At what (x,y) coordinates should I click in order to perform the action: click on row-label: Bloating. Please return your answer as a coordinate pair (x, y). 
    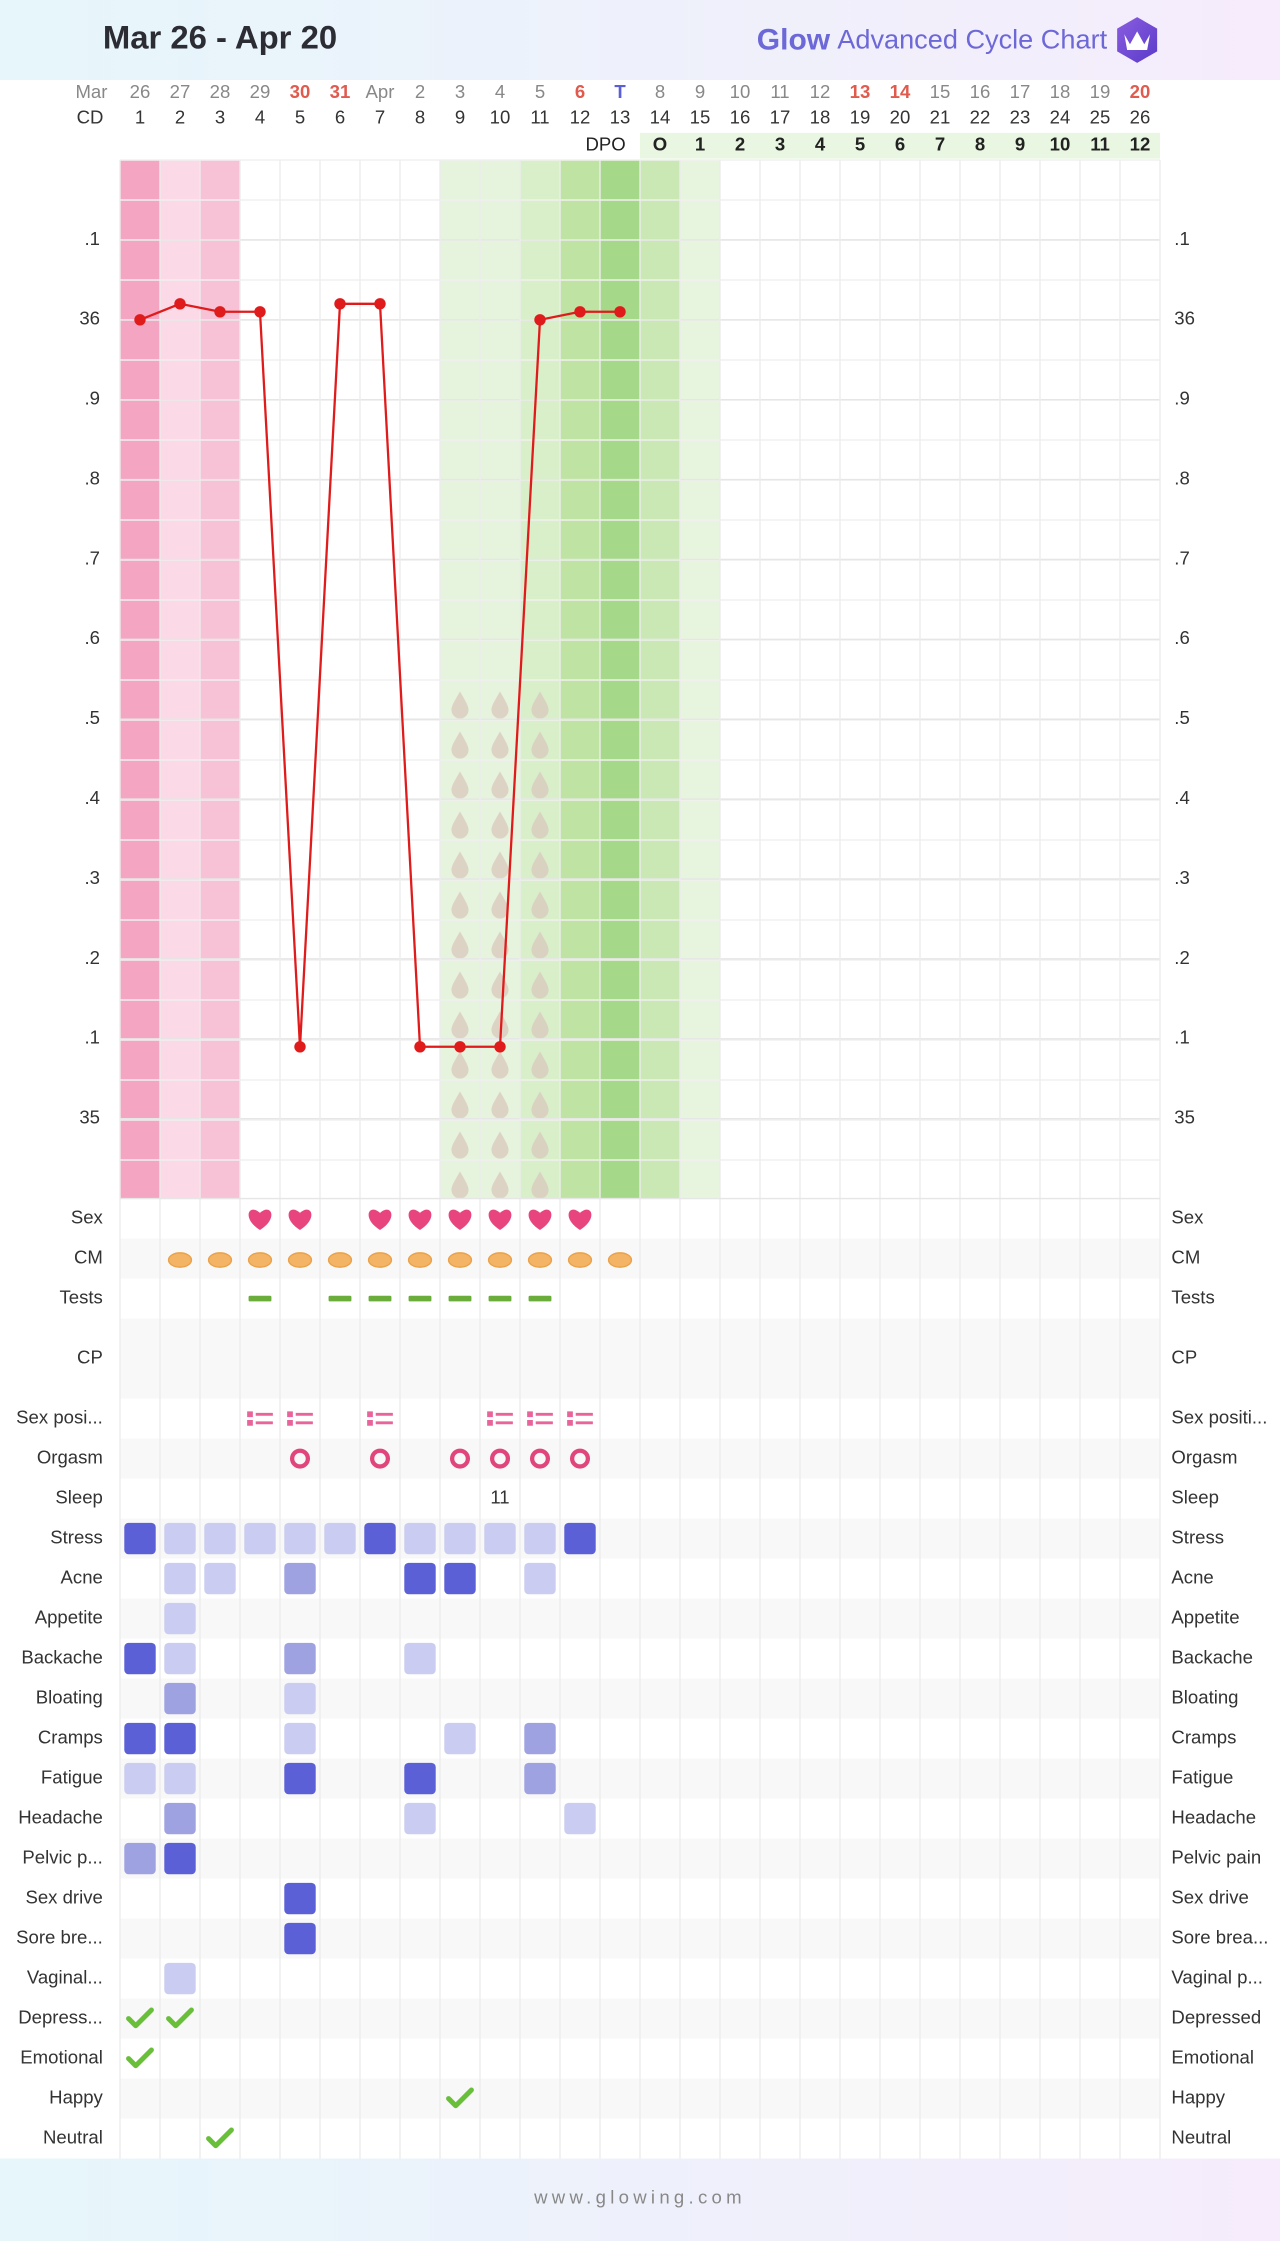
    Looking at the image, I should click on (69, 1696).